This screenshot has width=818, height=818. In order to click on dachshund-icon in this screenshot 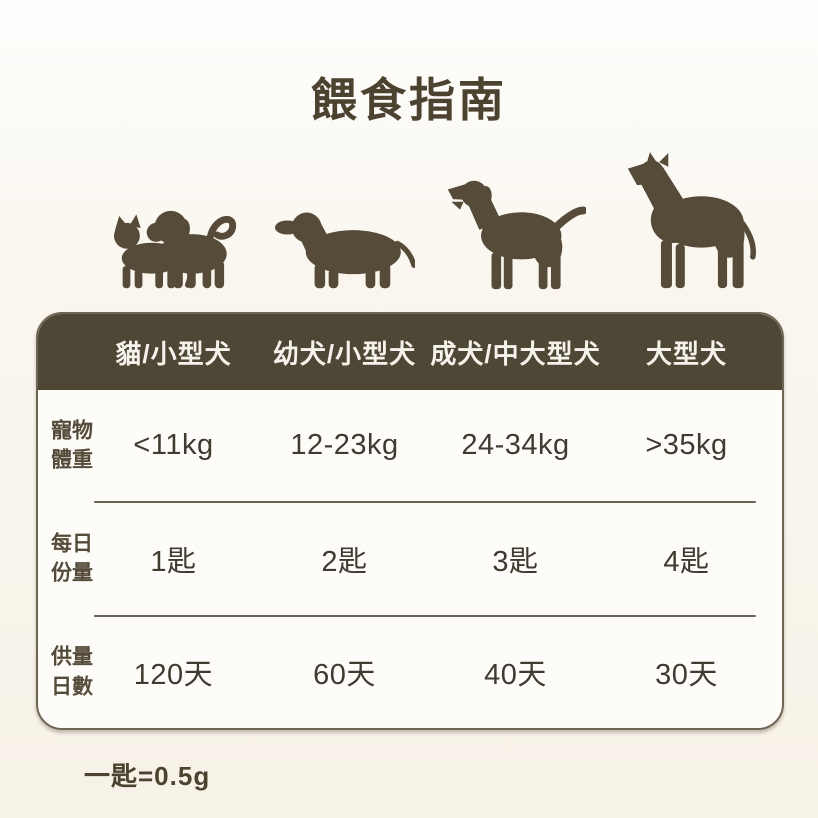, I will do `click(344, 250)`.